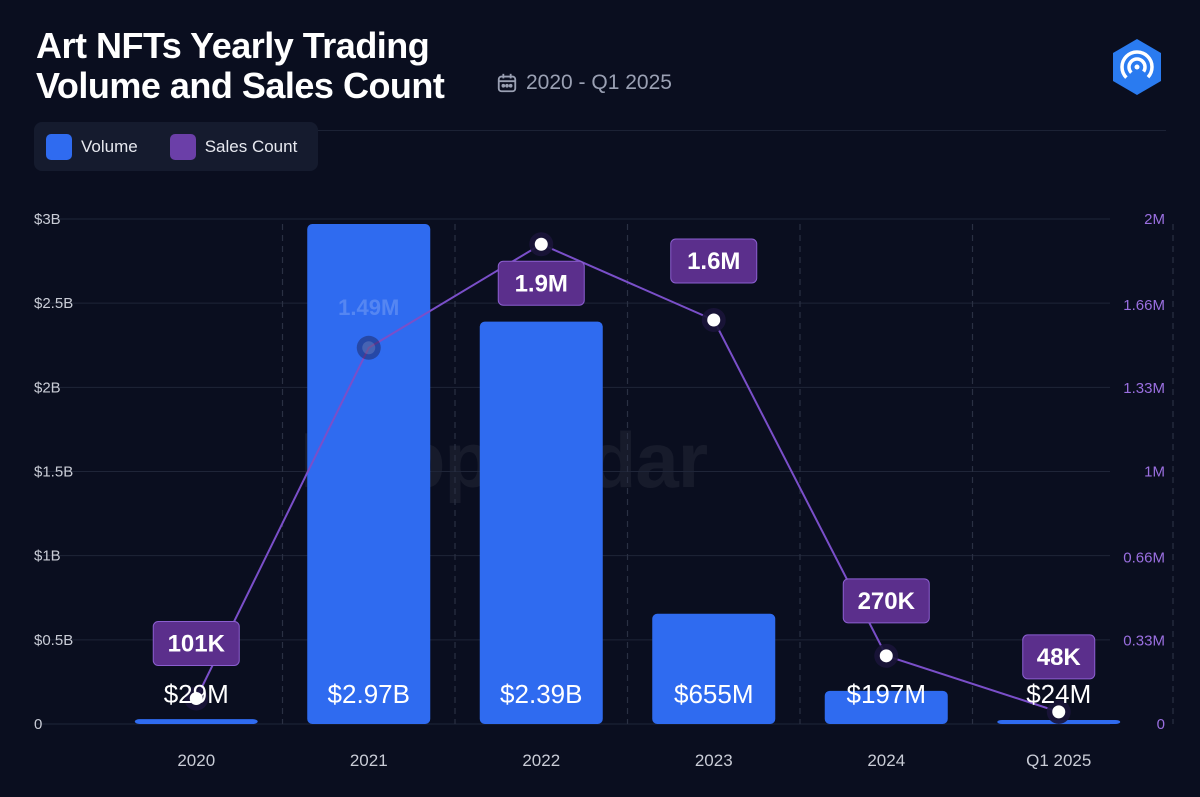 This screenshot has width=1200, height=797. I want to click on header-divider, so click(601, 130).